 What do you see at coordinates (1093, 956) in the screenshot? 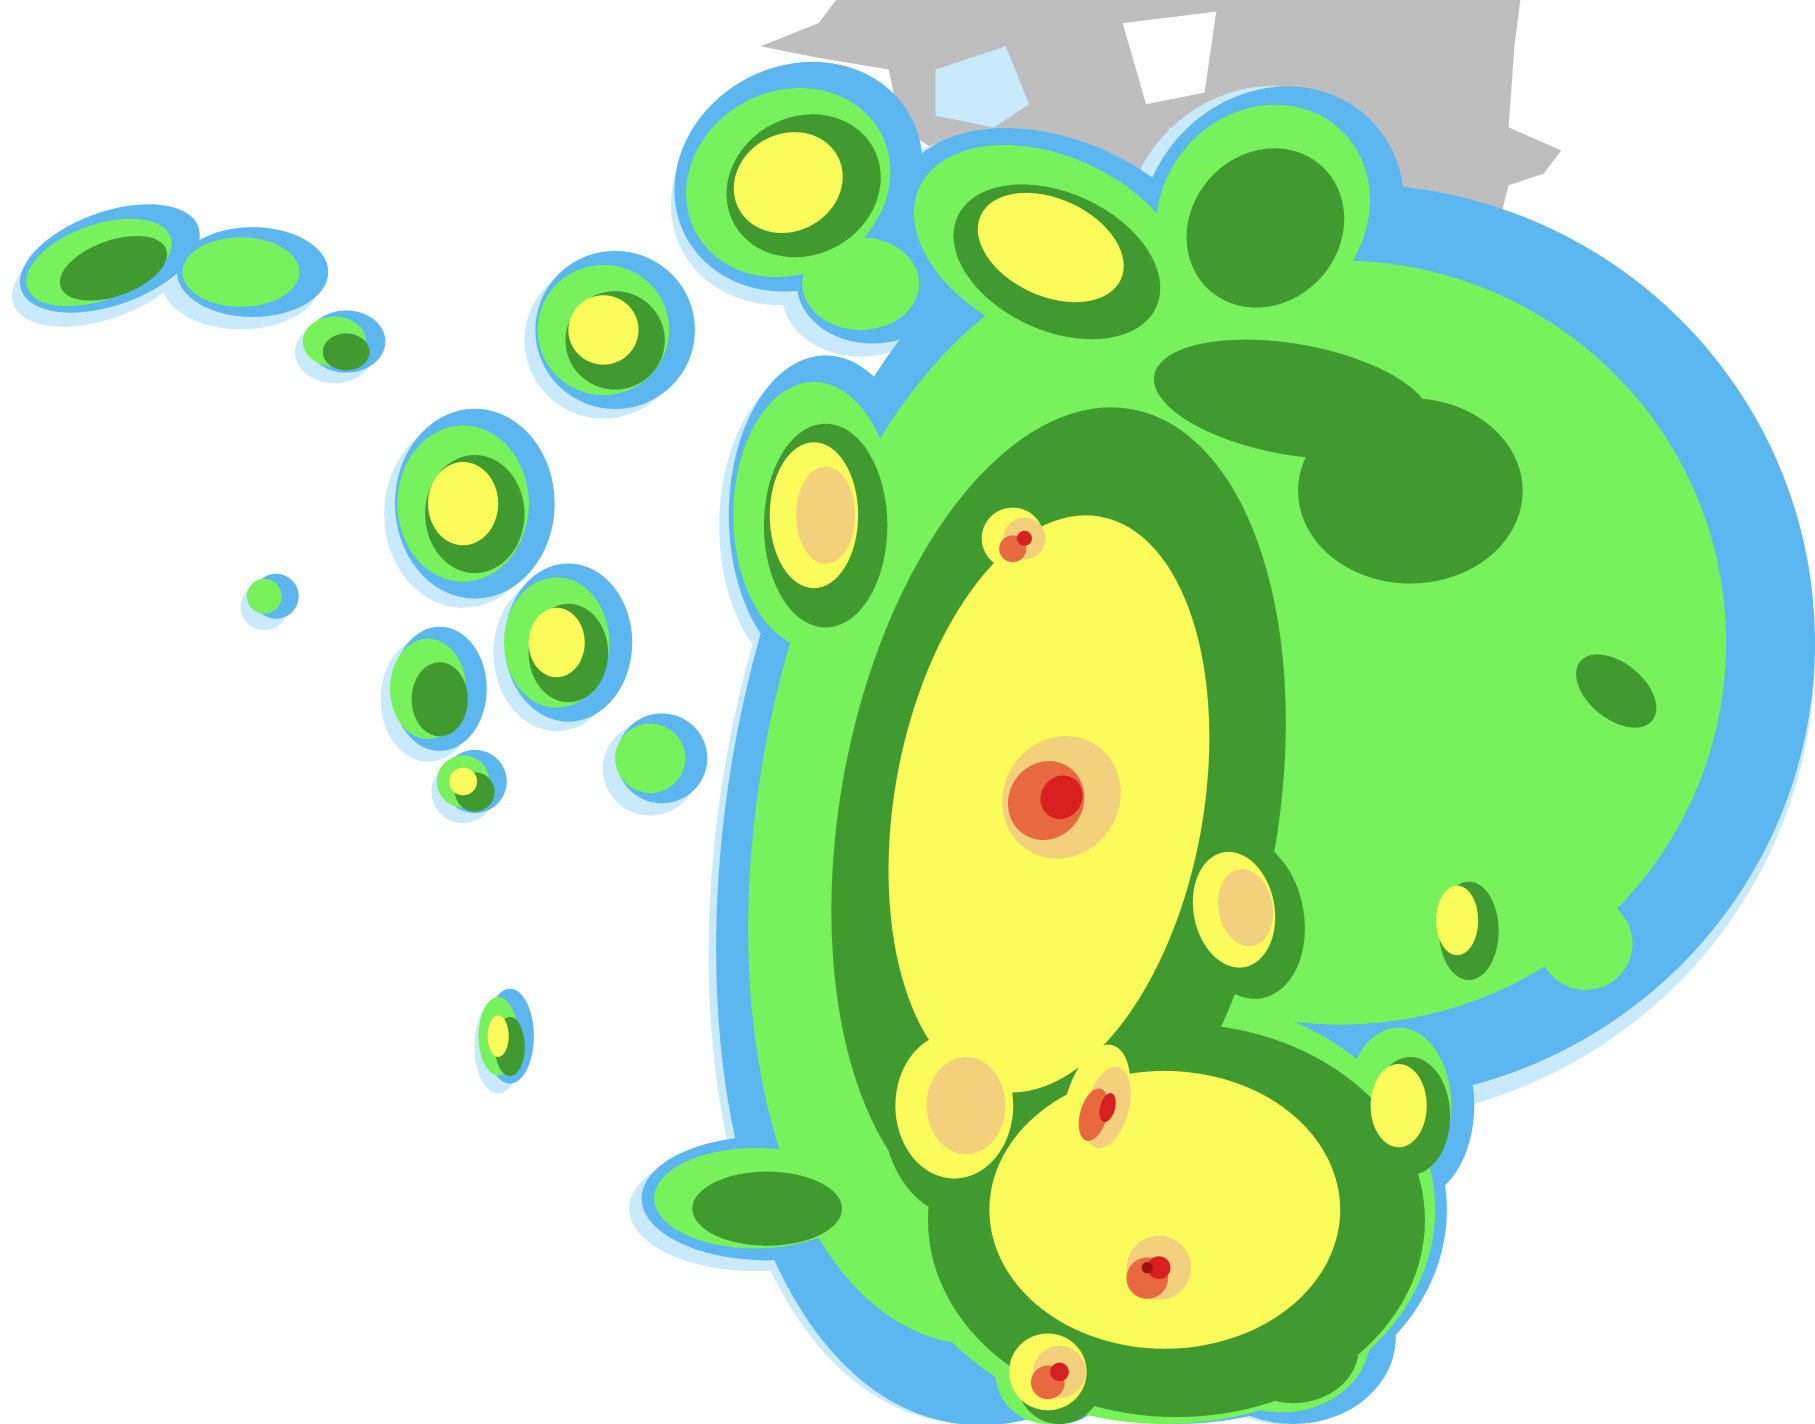
I see `precip-intense` at bounding box center [1093, 956].